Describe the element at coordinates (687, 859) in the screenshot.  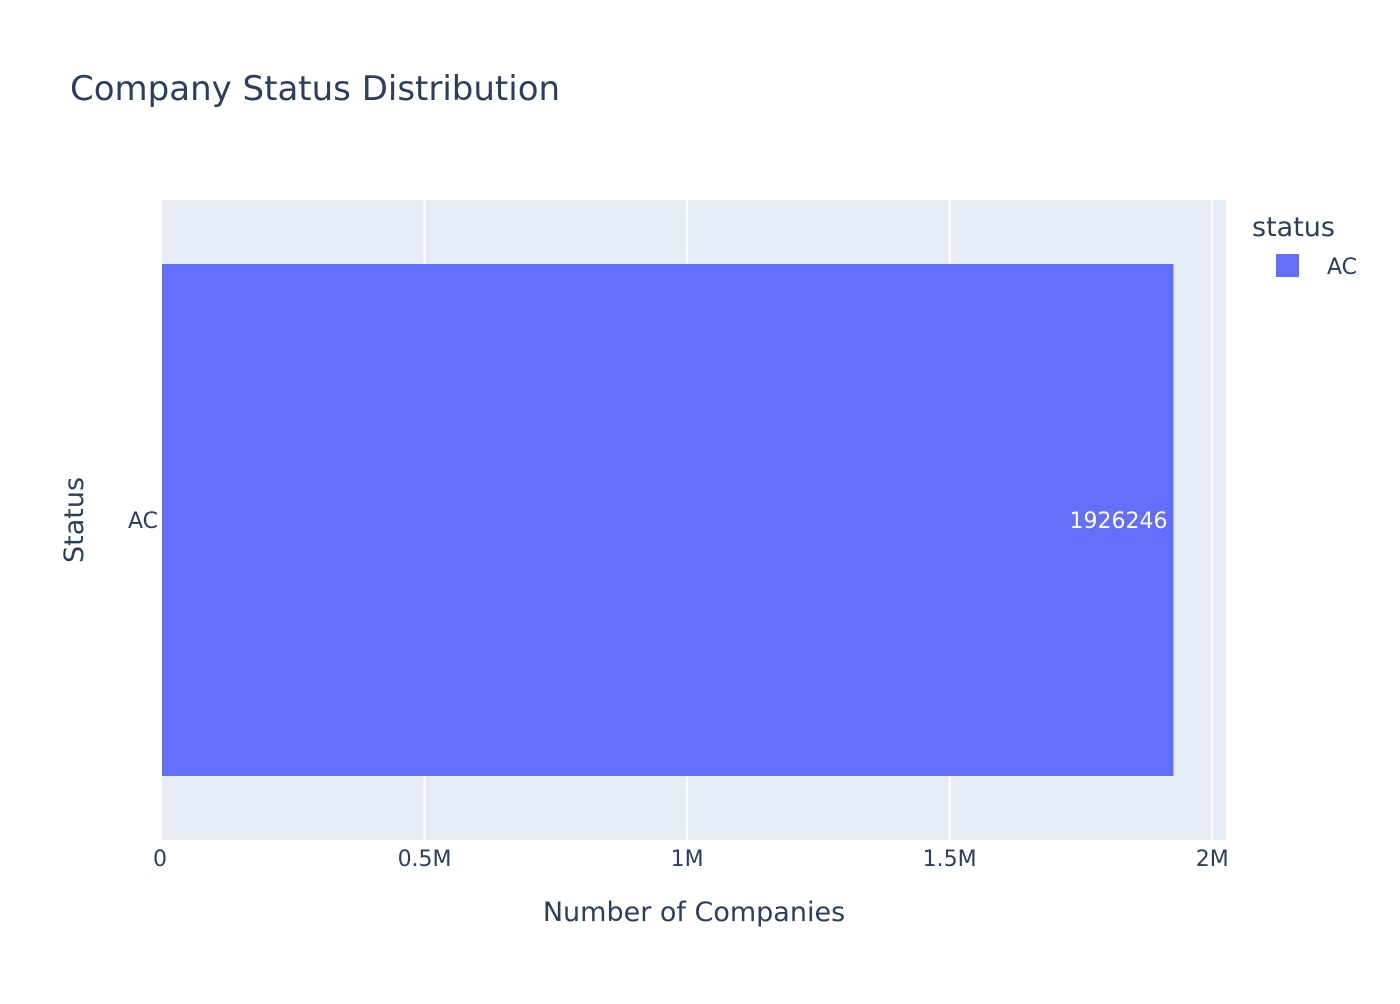
I see `x-tick-label: 1M` at that location.